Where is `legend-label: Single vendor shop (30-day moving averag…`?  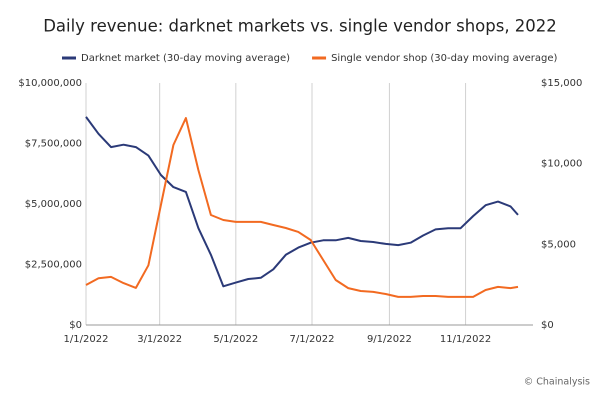
legend-label: Single vendor shop (30-day moving averag… is located at coordinates (444, 58).